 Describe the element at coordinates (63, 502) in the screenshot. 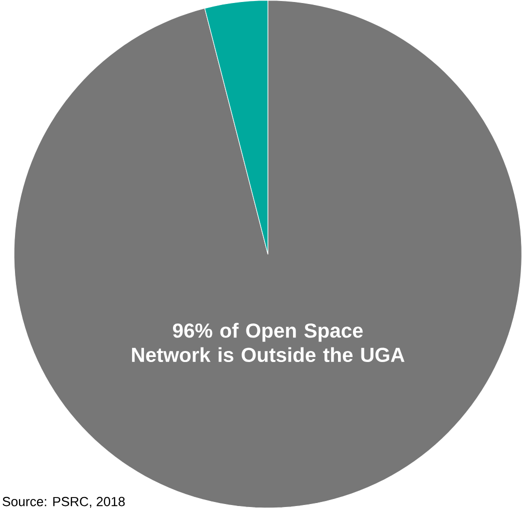

I see `source-note: Source: PSRC, 2018` at that location.